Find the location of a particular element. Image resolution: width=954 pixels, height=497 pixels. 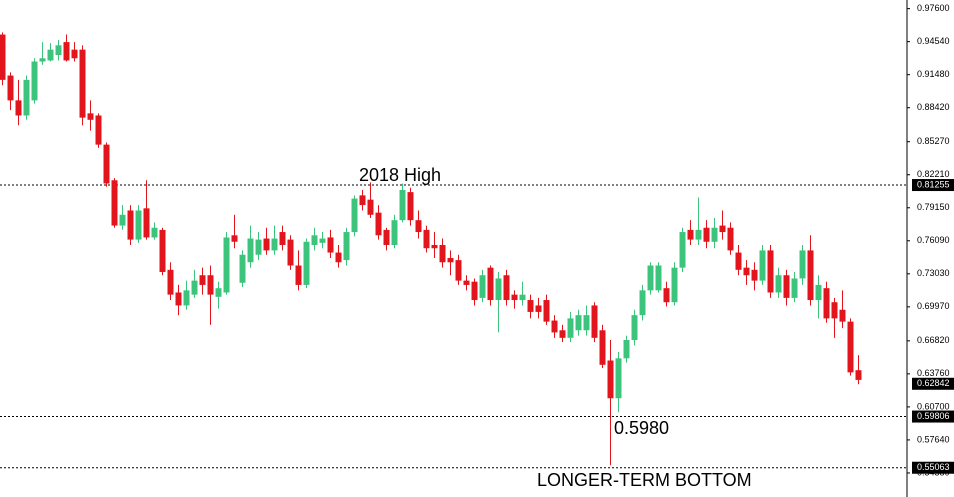

y-tick-label: 0.76090 is located at coordinates (933, 240).